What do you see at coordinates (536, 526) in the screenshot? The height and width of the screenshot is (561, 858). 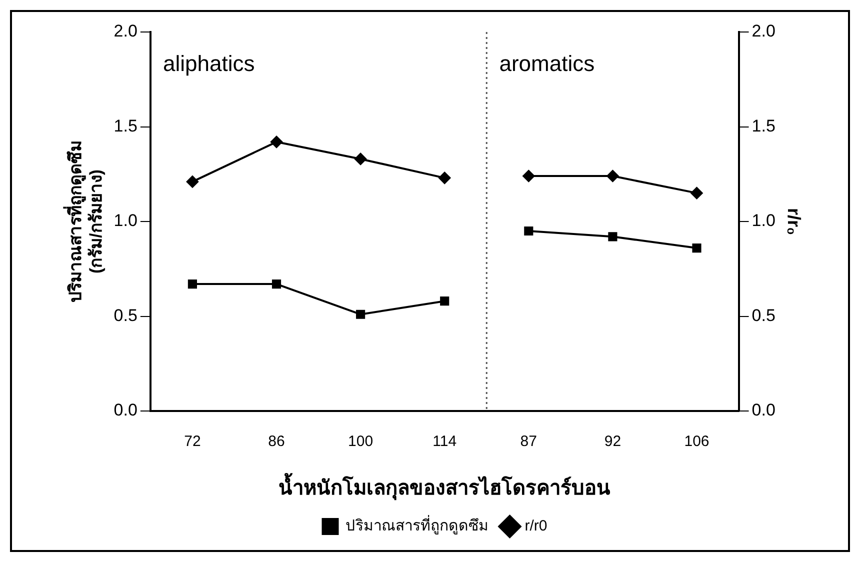 I see `legend-label: r/r0` at bounding box center [536, 526].